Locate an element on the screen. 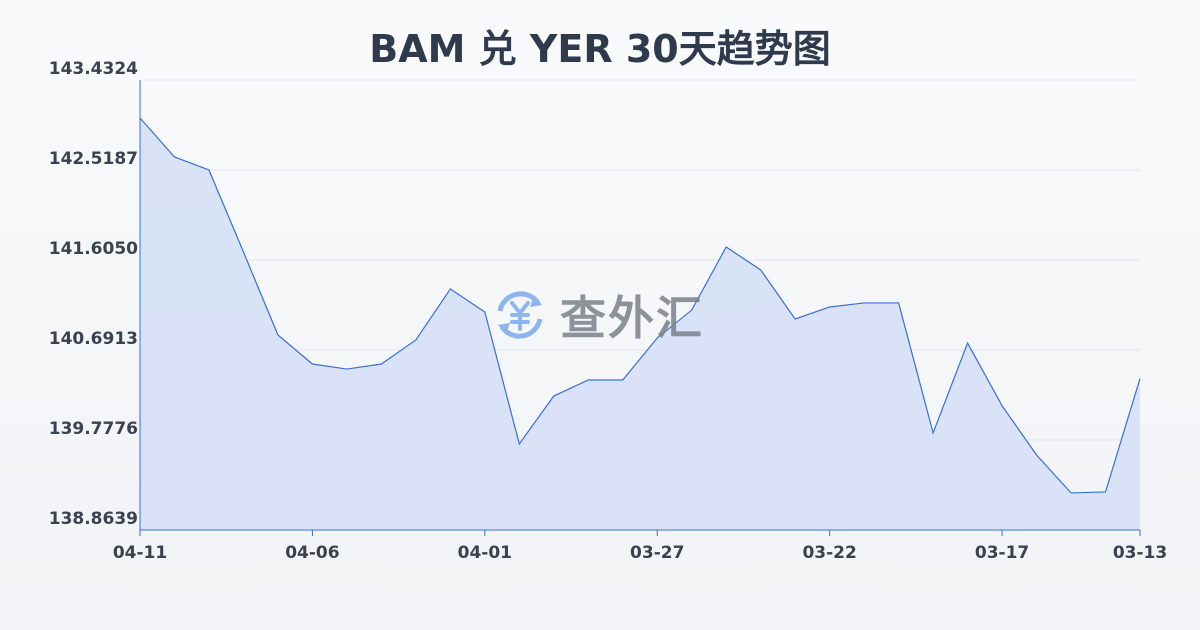 The height and width of the screenshot is (630, 1200). x-tick-label: 03-27 is located at coordinates (657, 553).